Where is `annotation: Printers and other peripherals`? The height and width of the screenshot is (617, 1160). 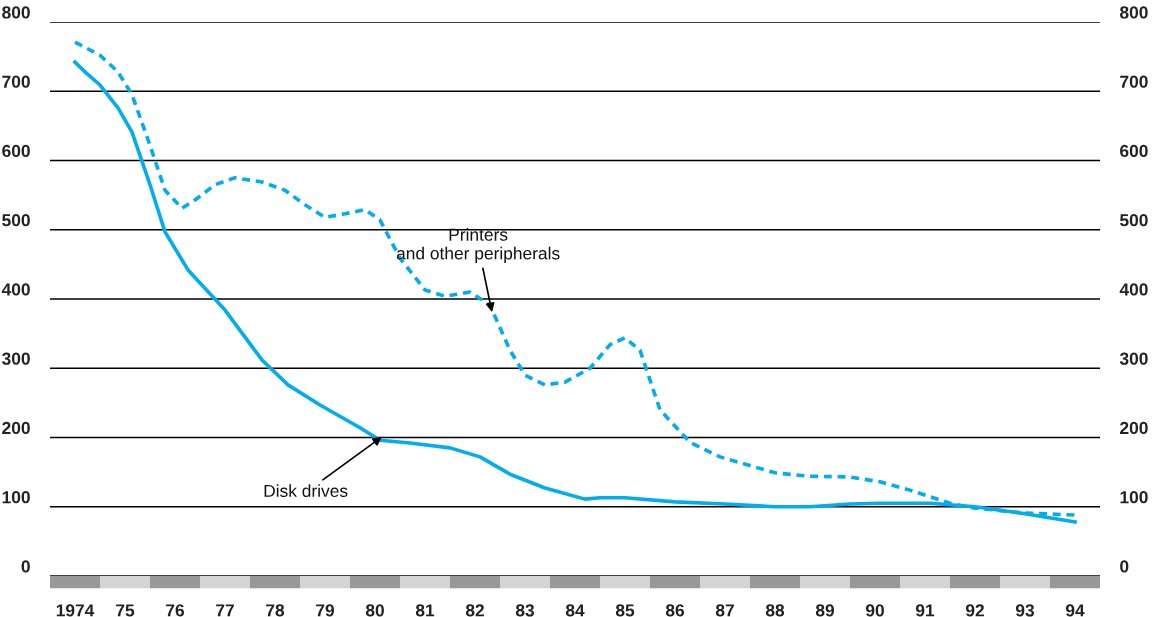
annotation: Printers and other peripherals is located at coordinates (478, 245).